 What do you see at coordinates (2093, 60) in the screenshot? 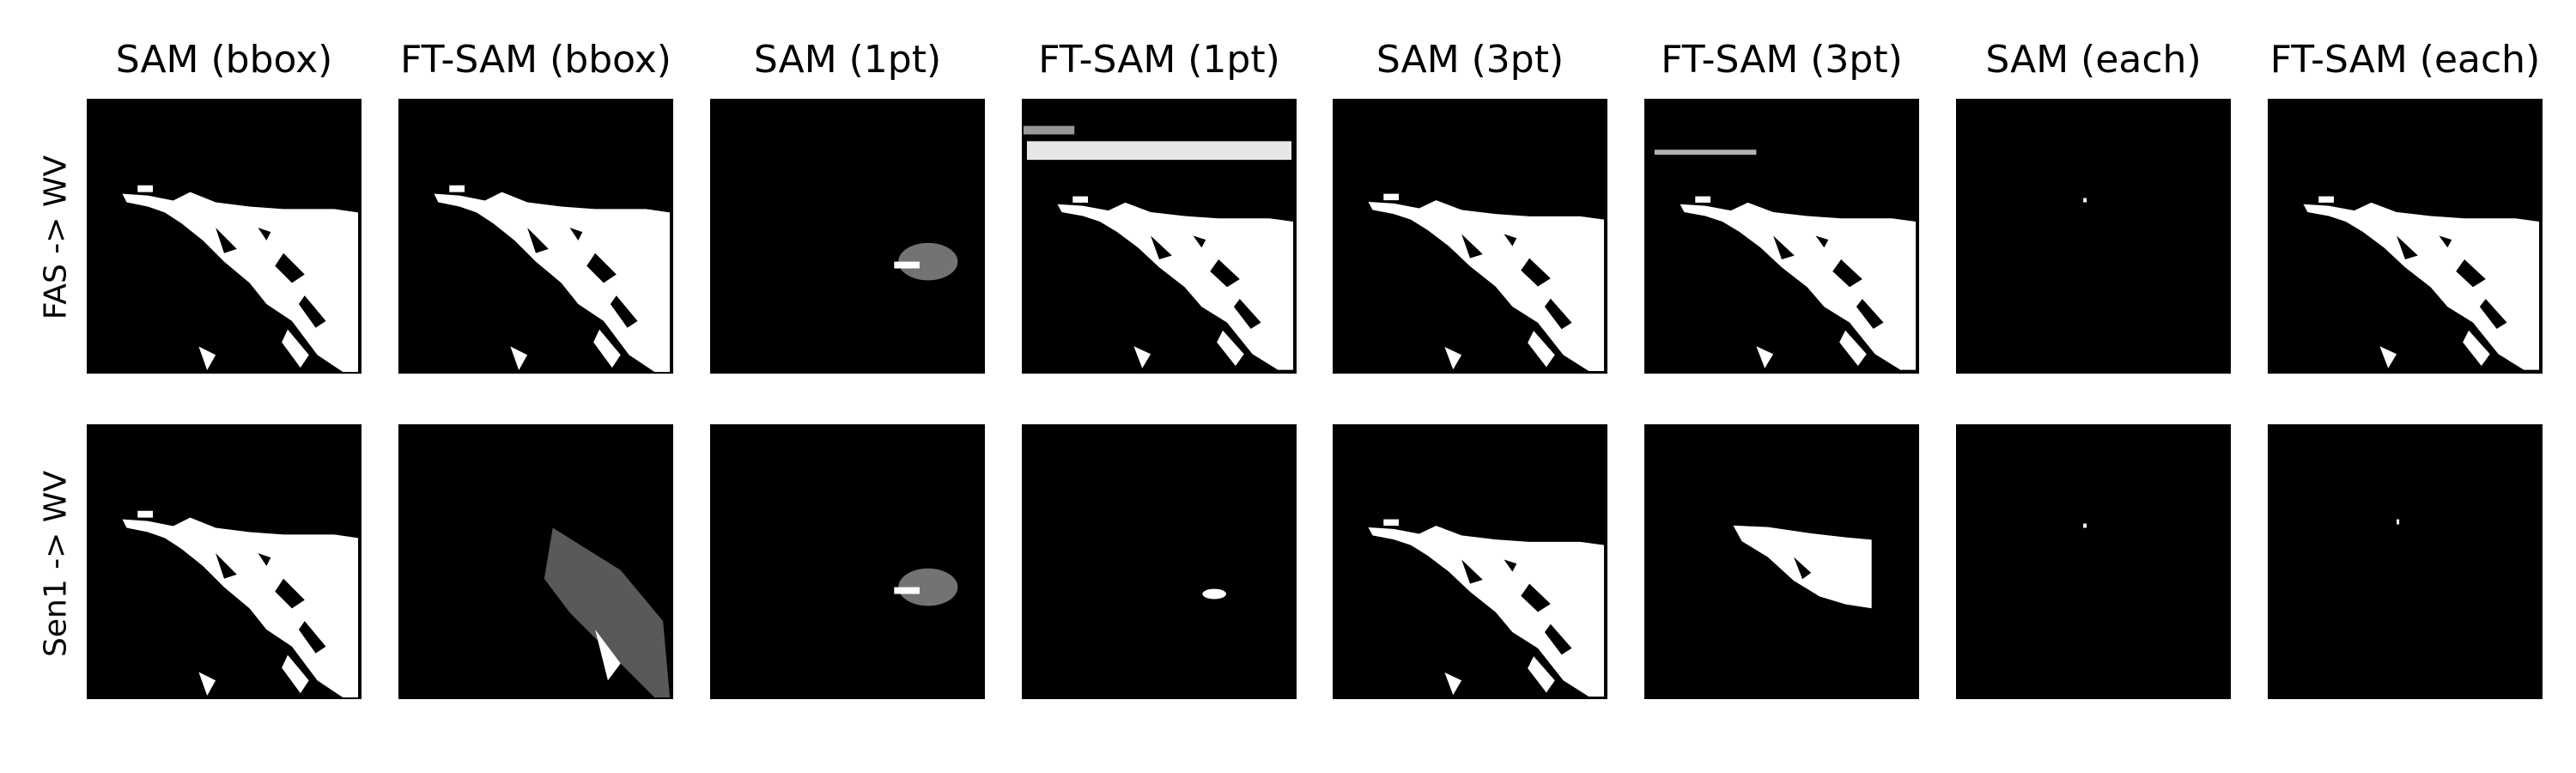
I see `column-title: SAM (each)` at bounding box center [2093, 60].